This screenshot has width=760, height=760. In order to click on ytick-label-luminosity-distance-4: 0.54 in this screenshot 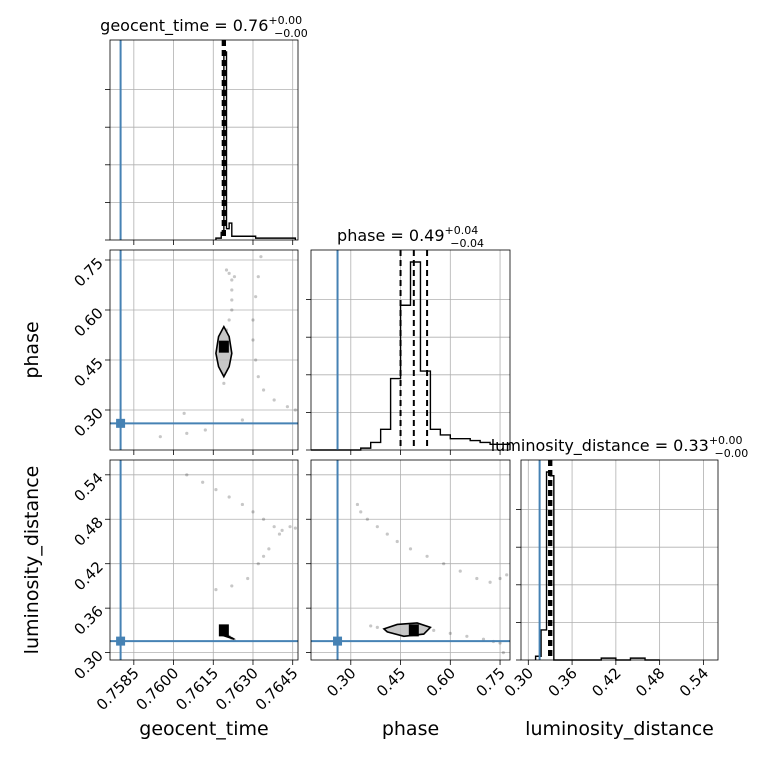, I will do `click(88, 487)`.